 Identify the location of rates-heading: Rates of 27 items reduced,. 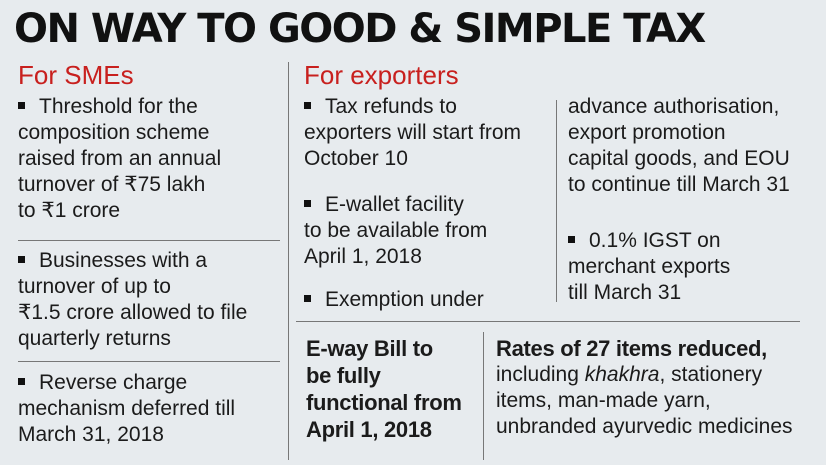
(631, 348).